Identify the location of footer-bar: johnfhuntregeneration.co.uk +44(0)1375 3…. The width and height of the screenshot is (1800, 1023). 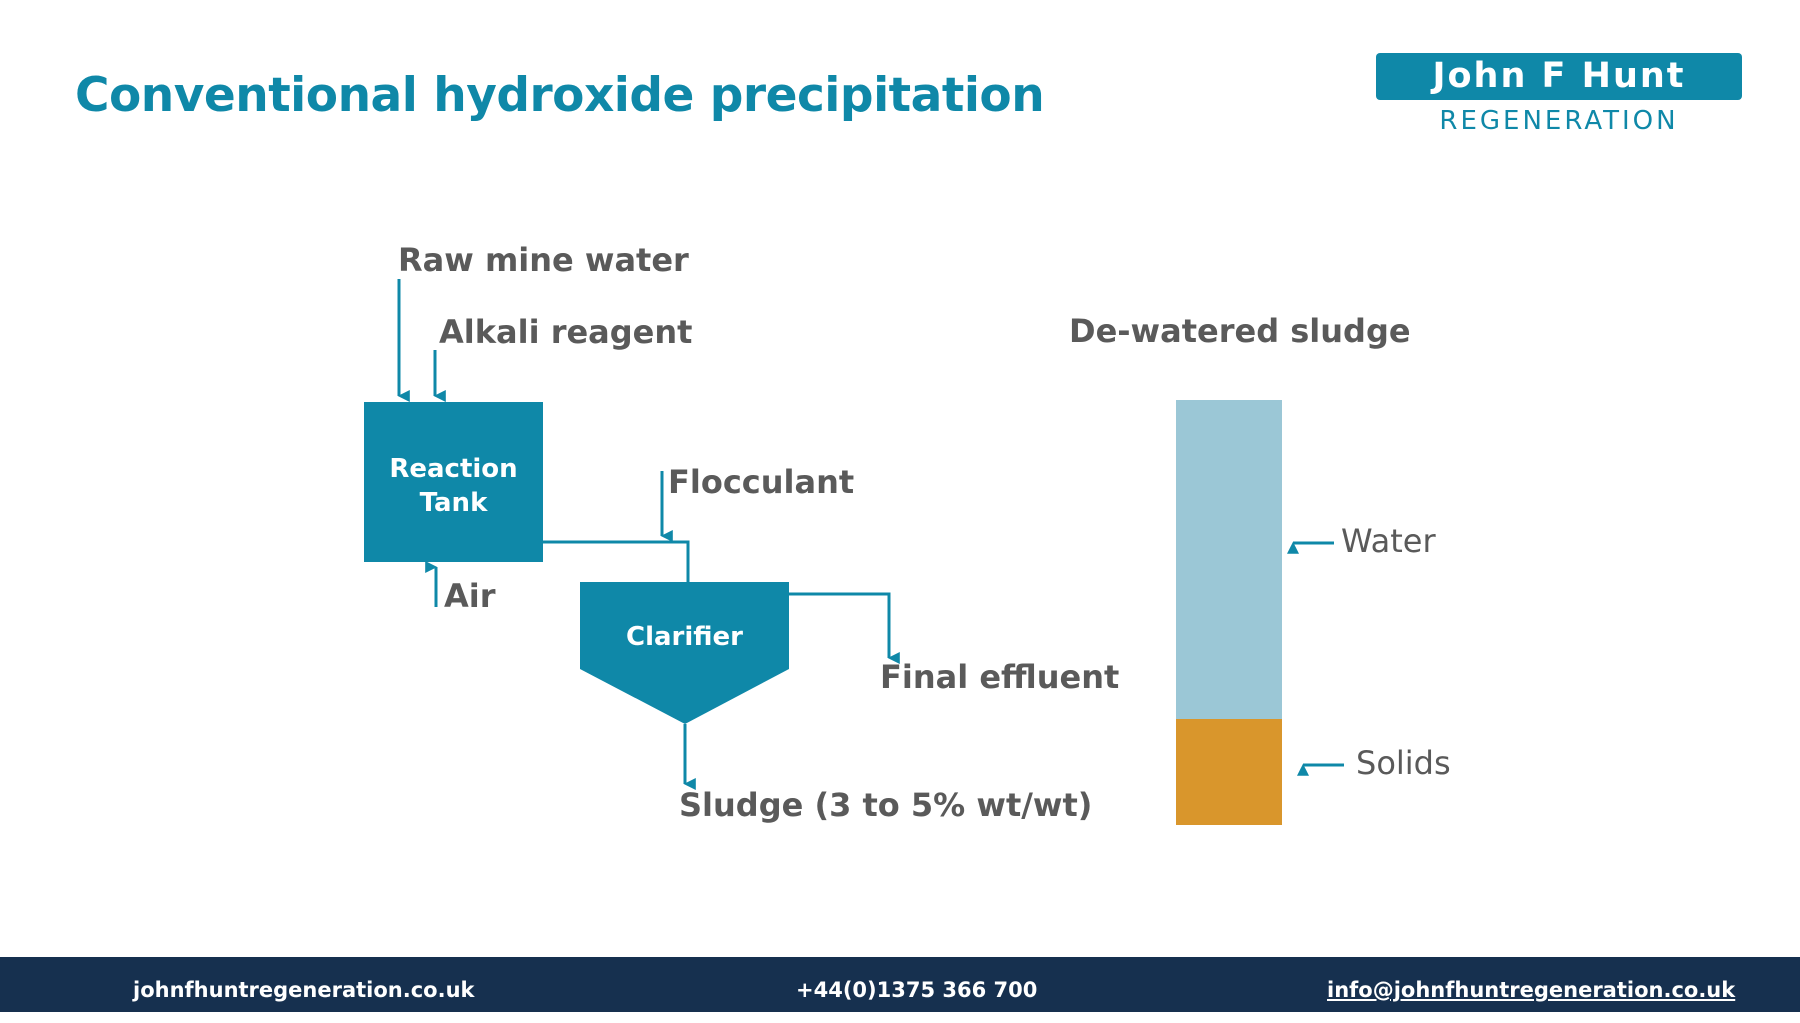
(900, 984).